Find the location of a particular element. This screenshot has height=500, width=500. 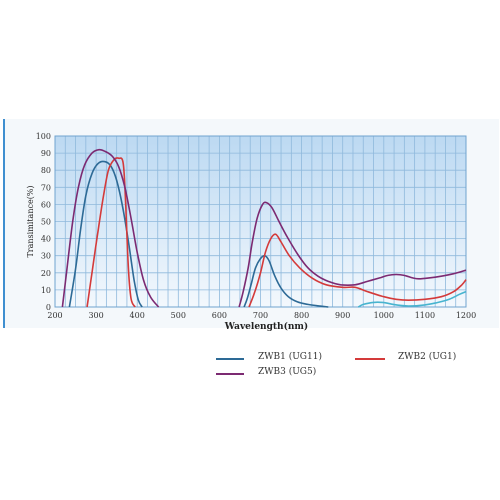

y-tick-label: 70 is located at coordinates (46, 187).